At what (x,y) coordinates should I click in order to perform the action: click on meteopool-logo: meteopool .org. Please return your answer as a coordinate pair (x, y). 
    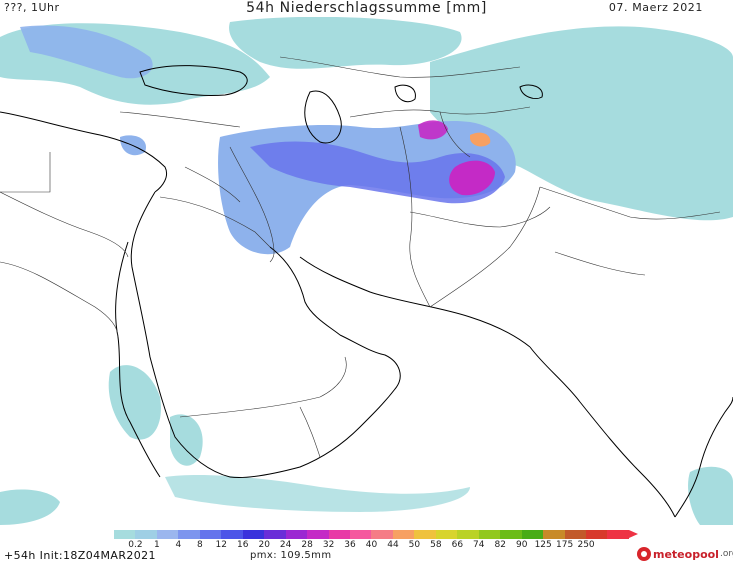
    Looking at the image, I should click on (685, 554).